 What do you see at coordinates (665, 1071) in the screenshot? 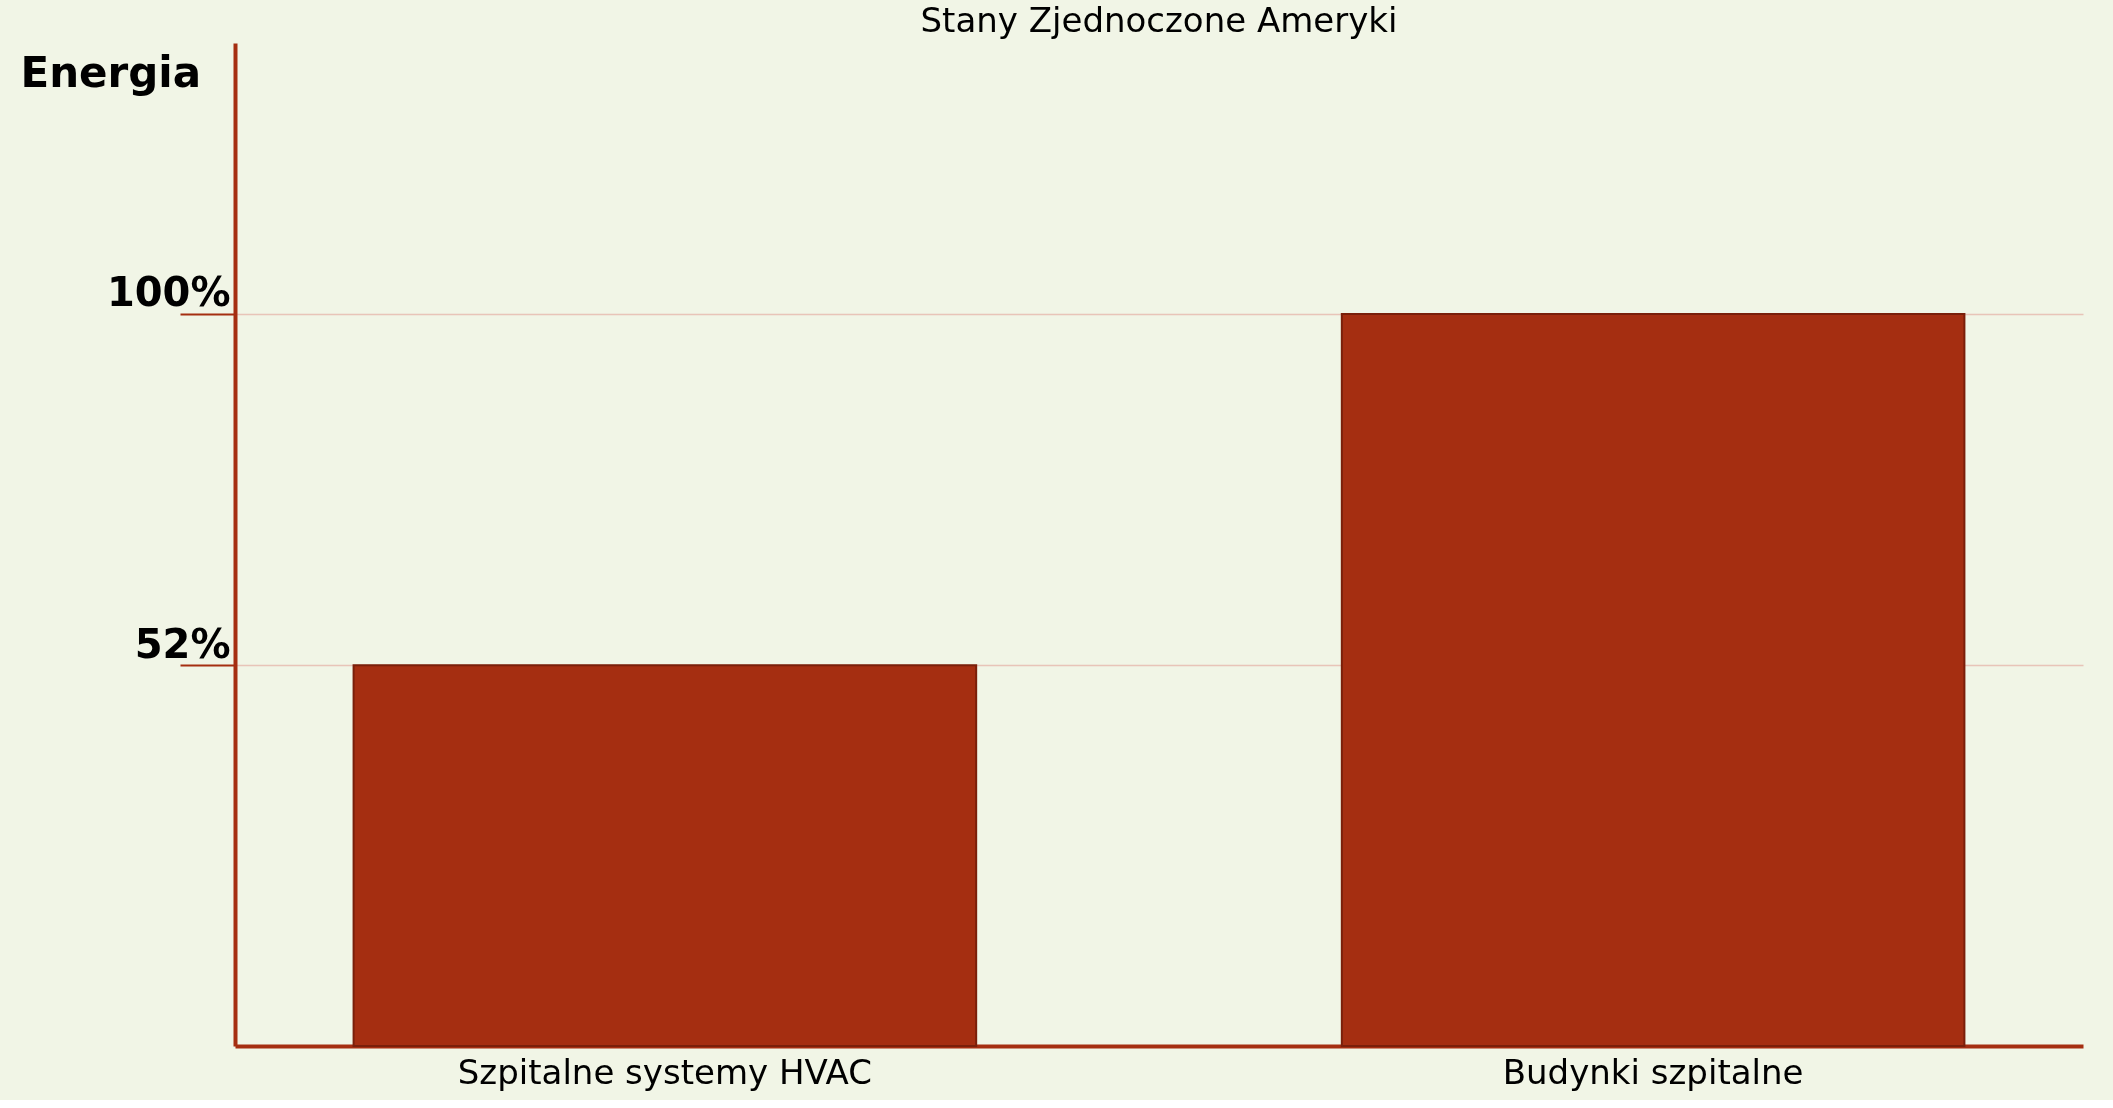
I see `x-tick-label: Szpitalne systemy HVAC` at bounding box center [665, 1071].